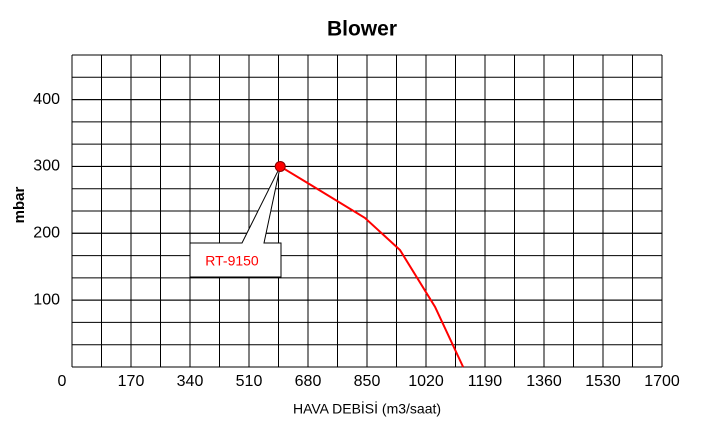 The image size is (724, 425). What do you see at coordinates (662, 381) in the screenshot?
I see `x-tick-label: 1700` at bounding box center [662, 381].